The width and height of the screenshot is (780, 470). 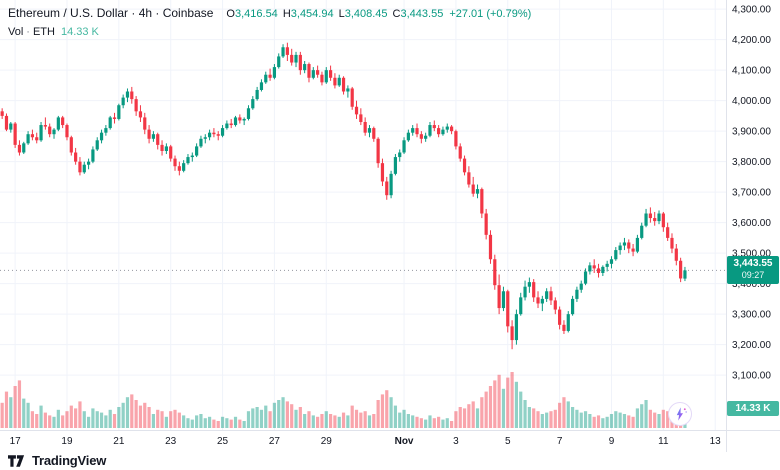 I want to click on svg-text: 4,300.00, so click(x=751, y=10).